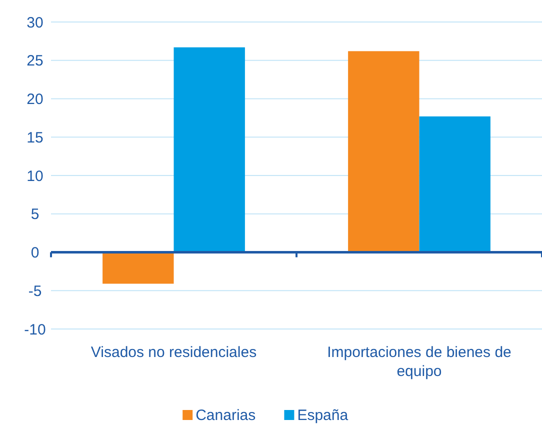 The height and width of the screenshot is (428, 542). Describe the element at coordinates (173, 352) in the screenshot. I see `x-tick-label: Visados no residenciales` at that location.